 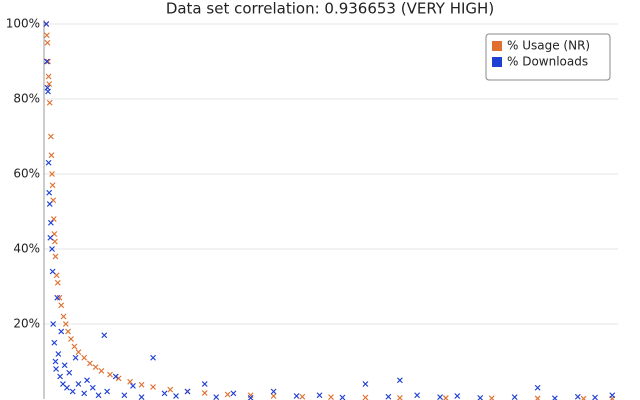 I want to click on y-tick-label: 40%, so click(x=26, y=249).